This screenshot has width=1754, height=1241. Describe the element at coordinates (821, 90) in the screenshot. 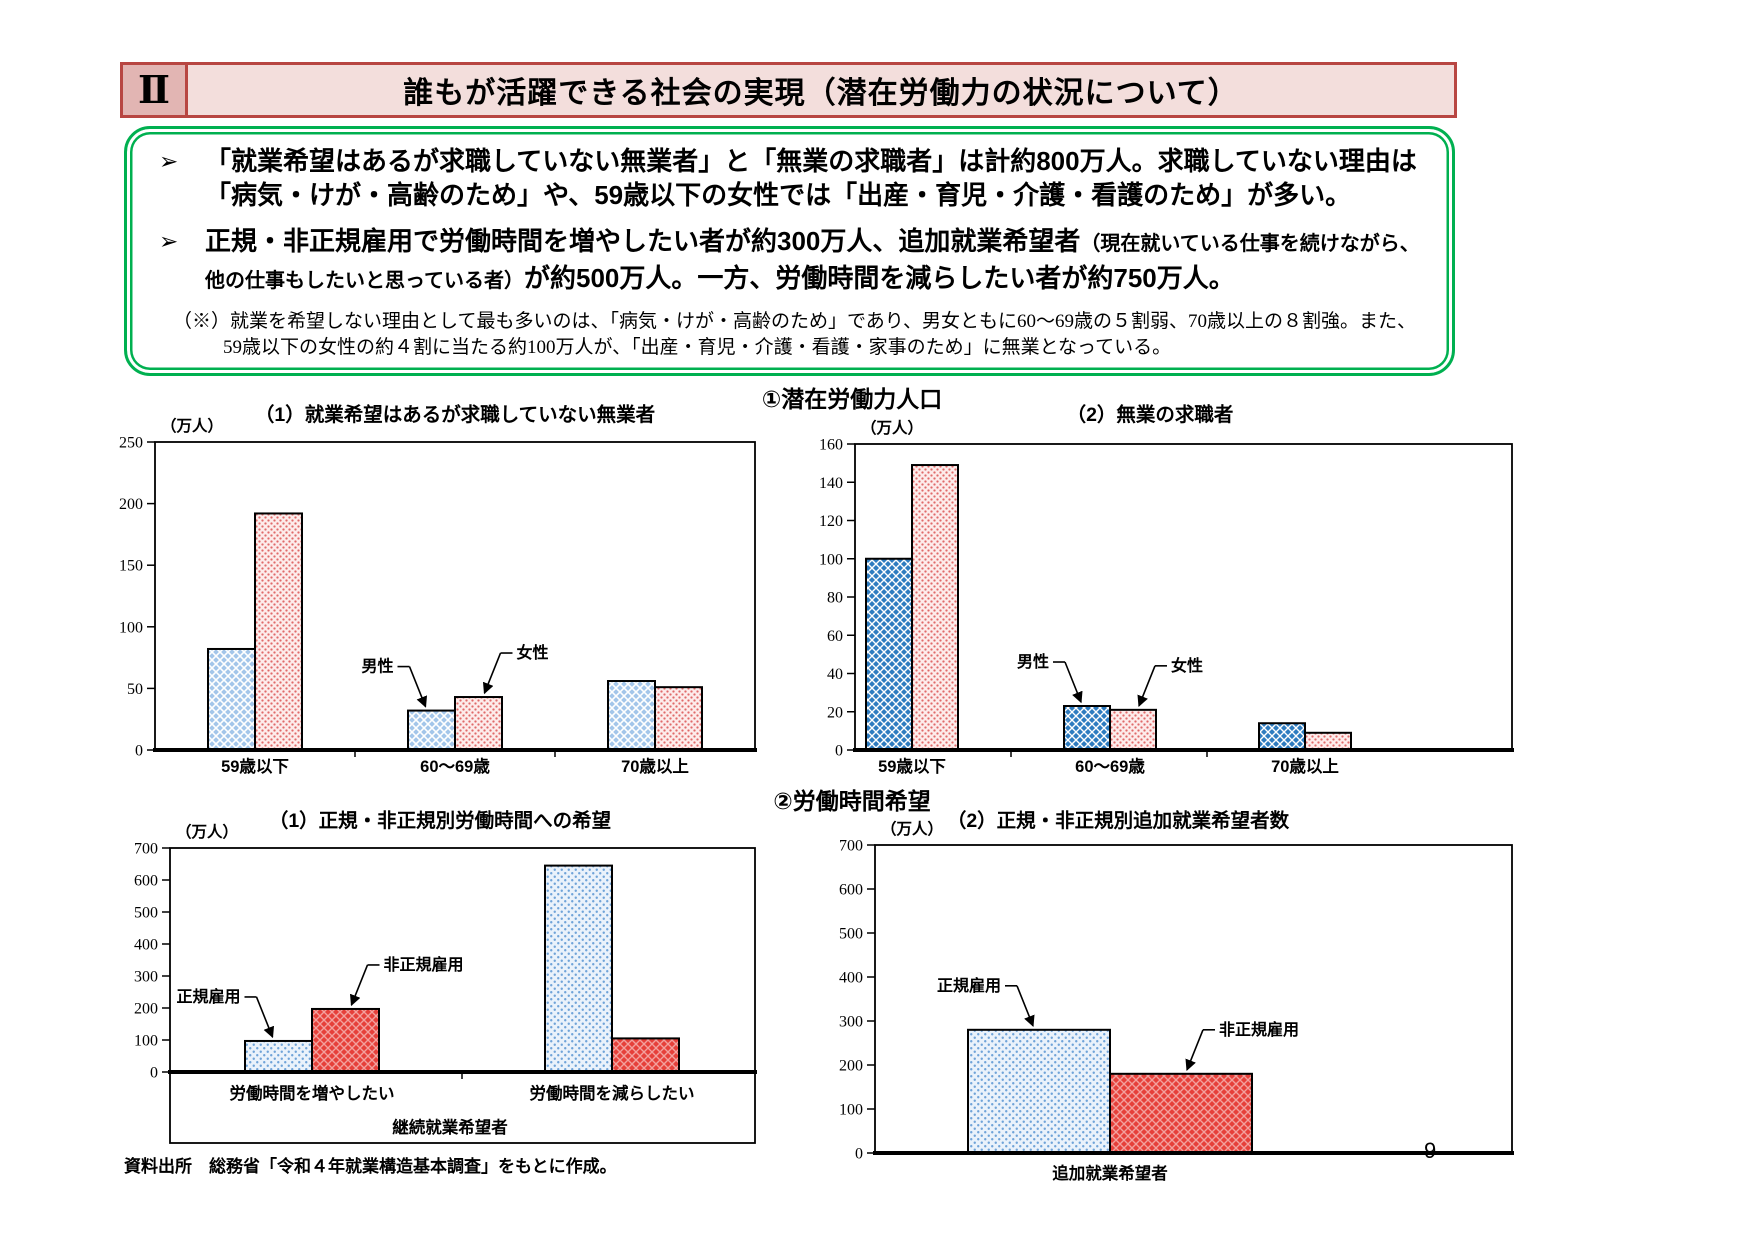

I see `page-title: 誰もが活躍できる社会の実現（潜在労働力の状況について）` at that location.